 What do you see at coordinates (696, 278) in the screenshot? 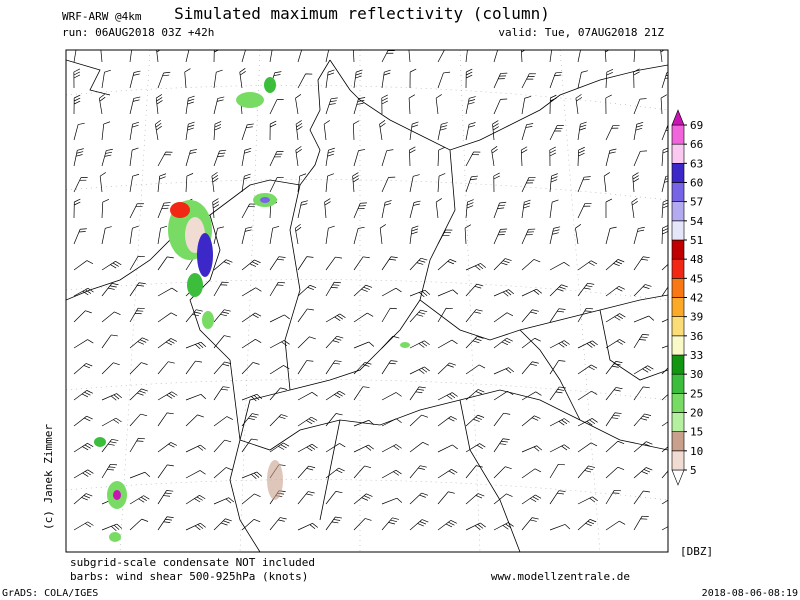
I see `colorbar-label: 45` at bounding box center [696, 278].